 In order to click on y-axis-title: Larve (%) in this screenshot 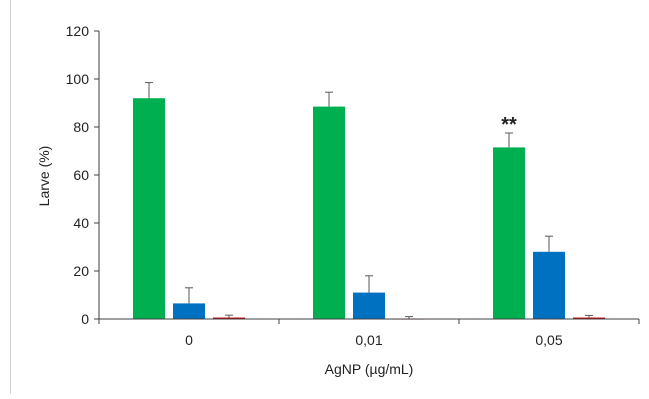, I will do `click(44, 176)`.